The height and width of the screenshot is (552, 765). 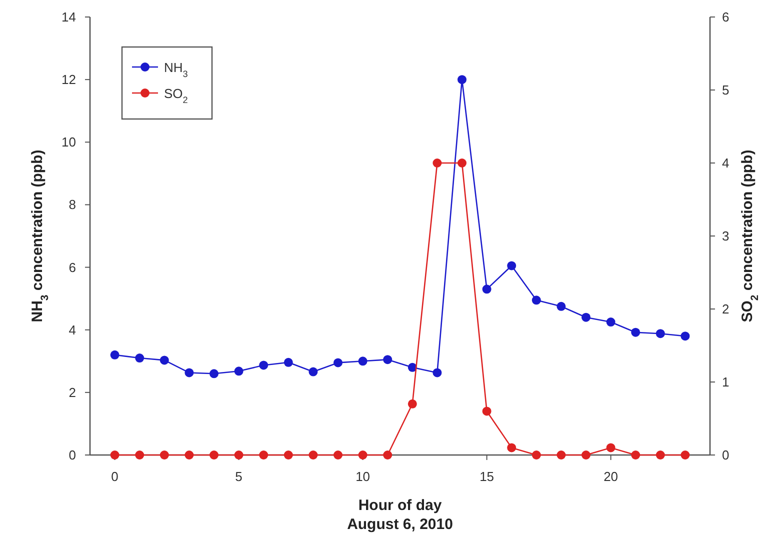 What do you see at coordinates (726, 163) in the screenshot?
I see `y2-tick-label: 4` at bounding box center [726, 163].